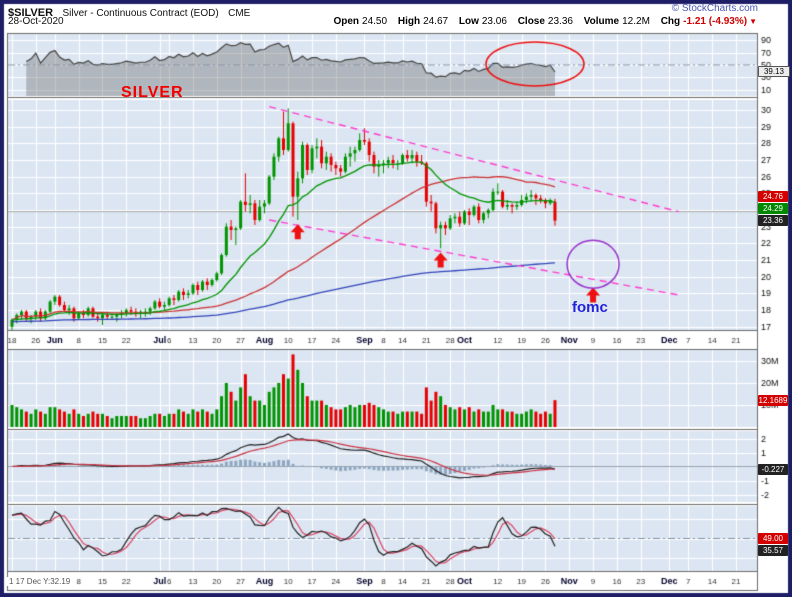  Describe the element at coordinates (773, 196) in the screenshot. I see `ma50-last-value-badge: 24.76` at that location.